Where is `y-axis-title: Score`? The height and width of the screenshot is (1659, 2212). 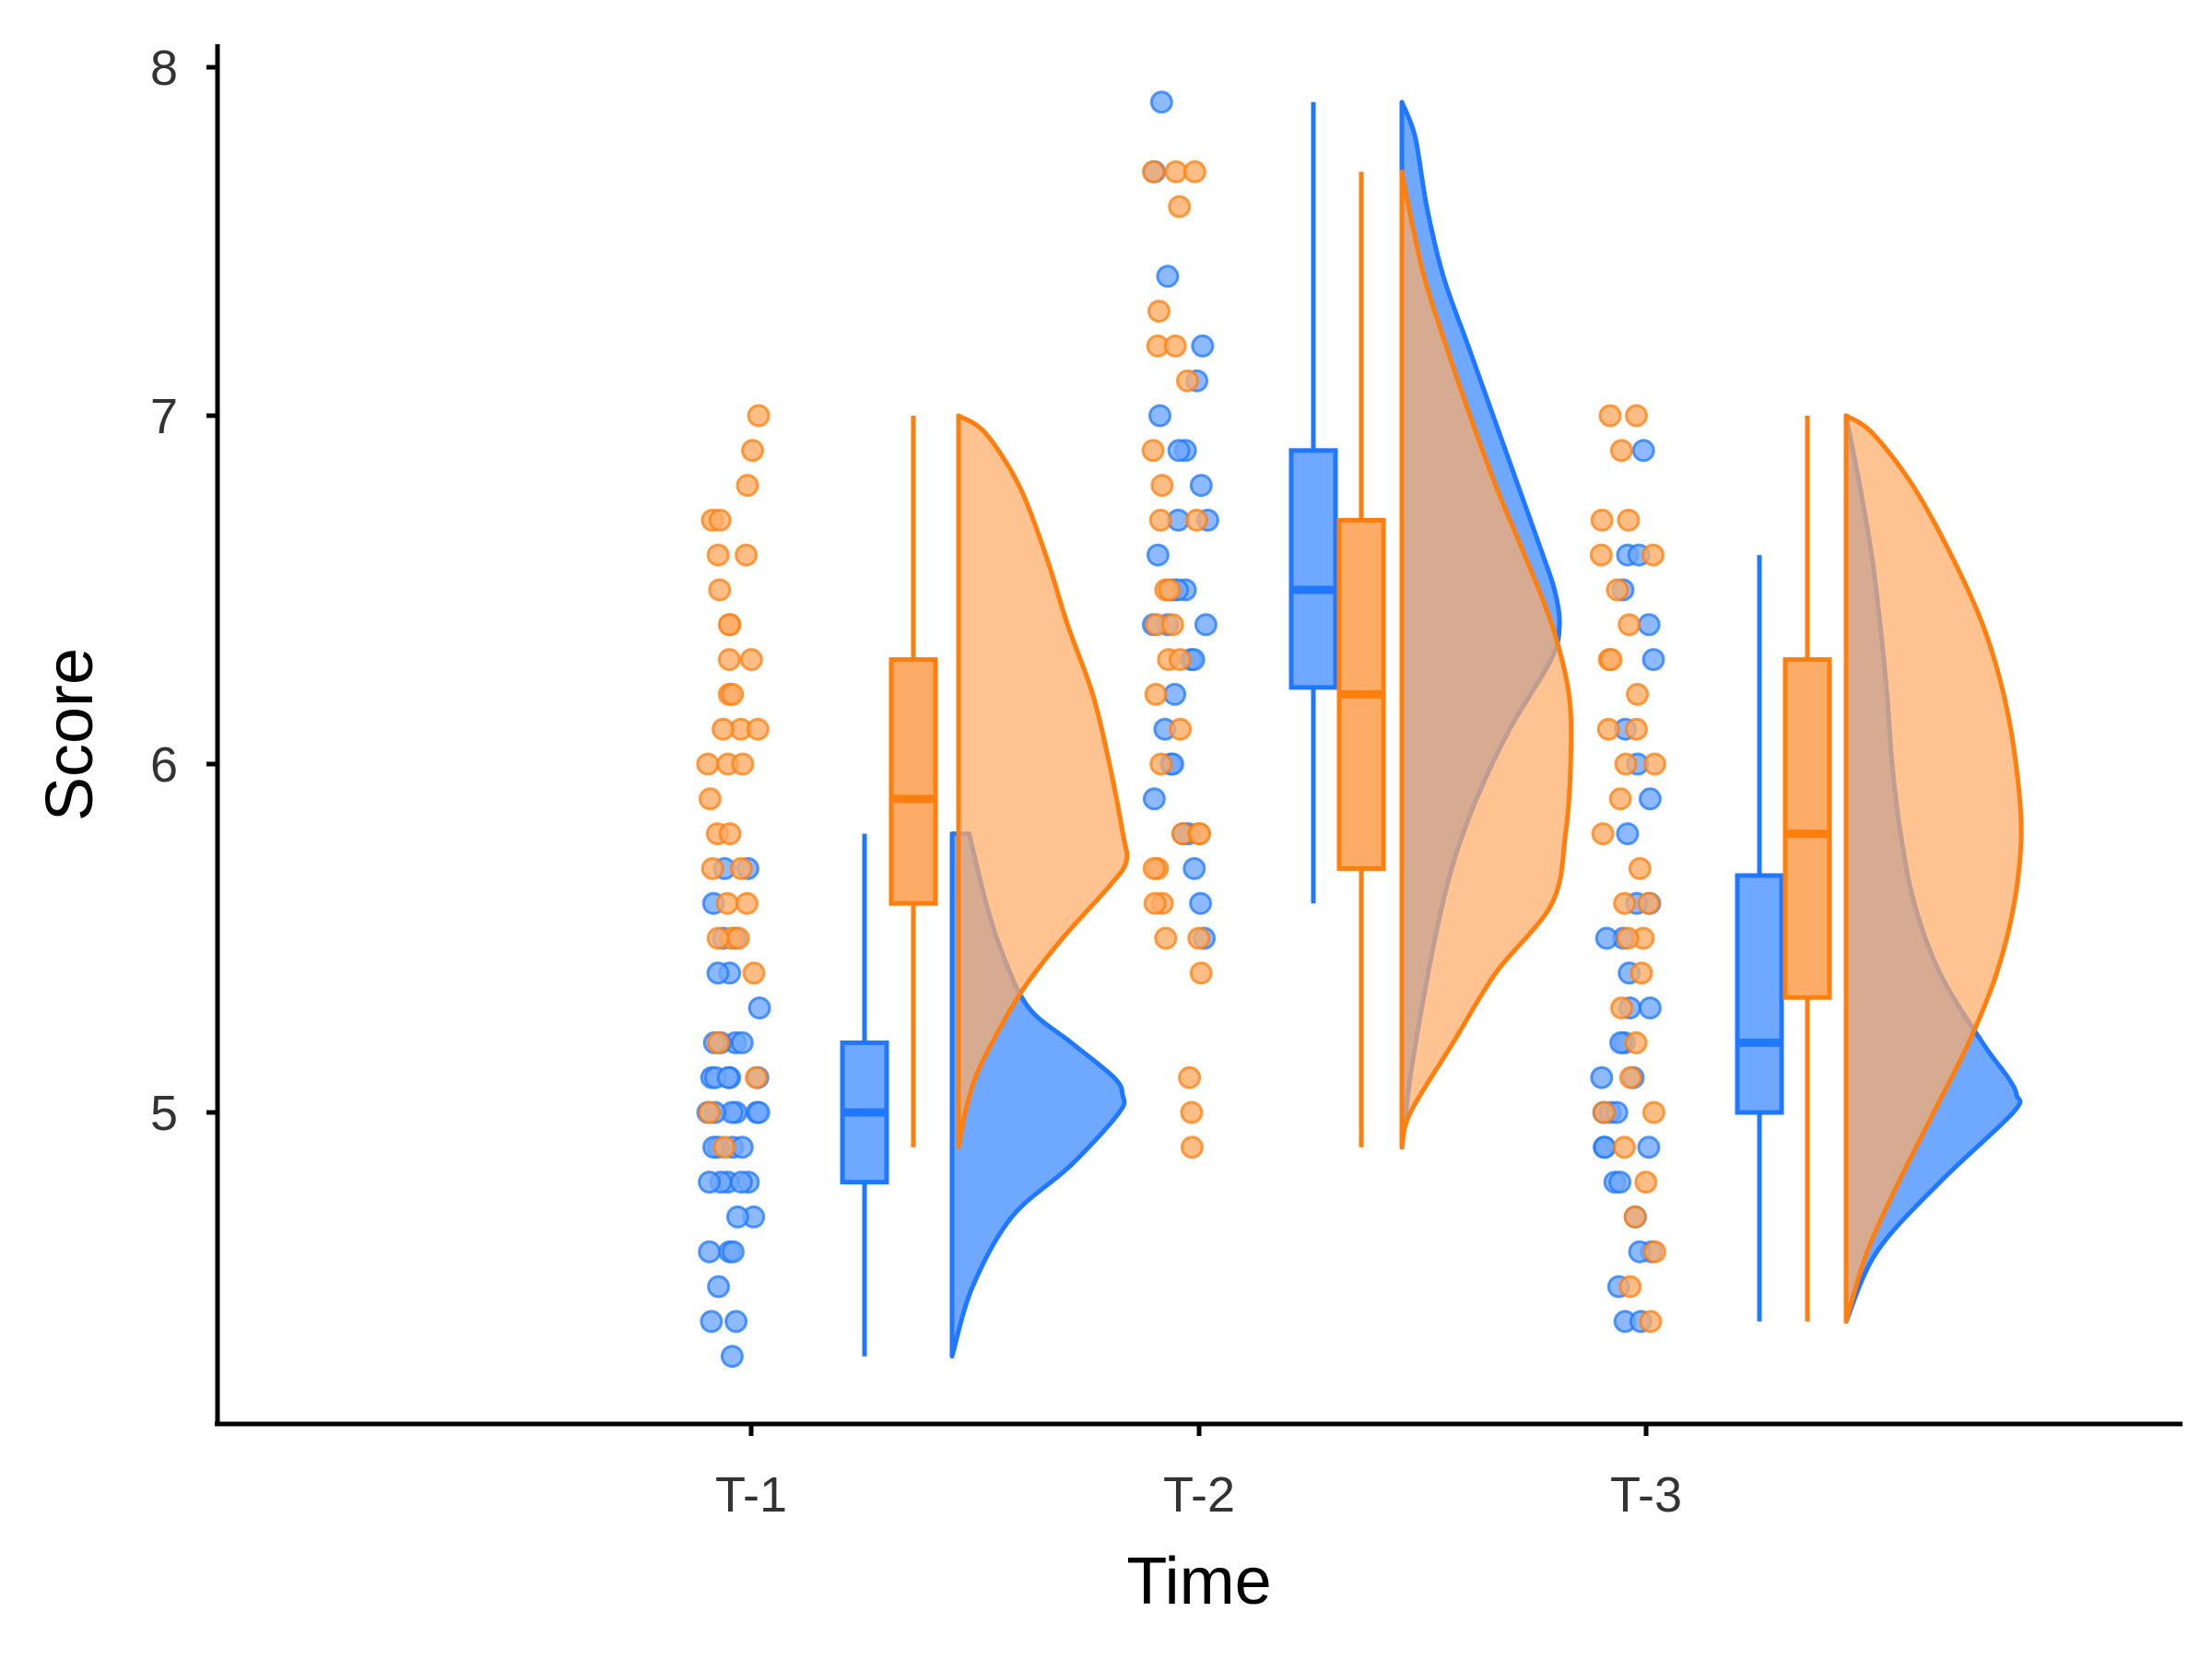 y-axis-title: Score is located at coordinates (70, 734).